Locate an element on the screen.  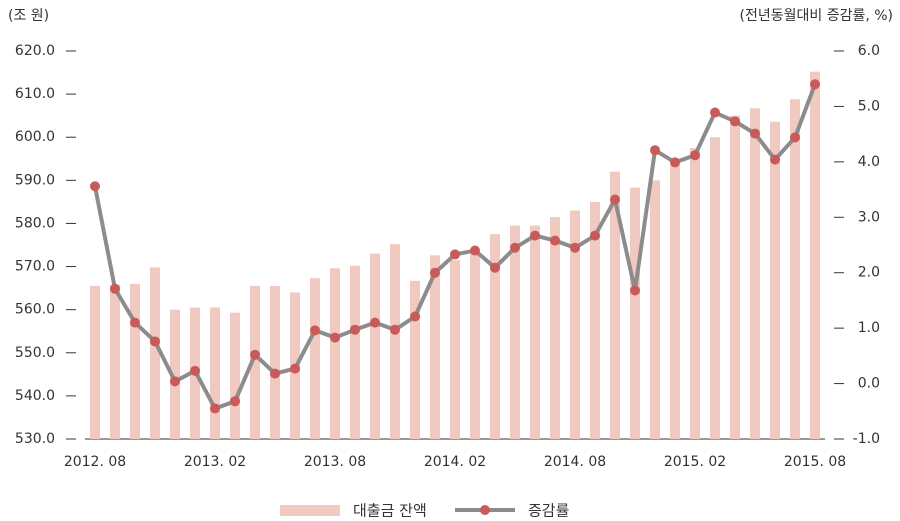
x-tick-label: 2015. 08 is located at coordinates (815, 462).